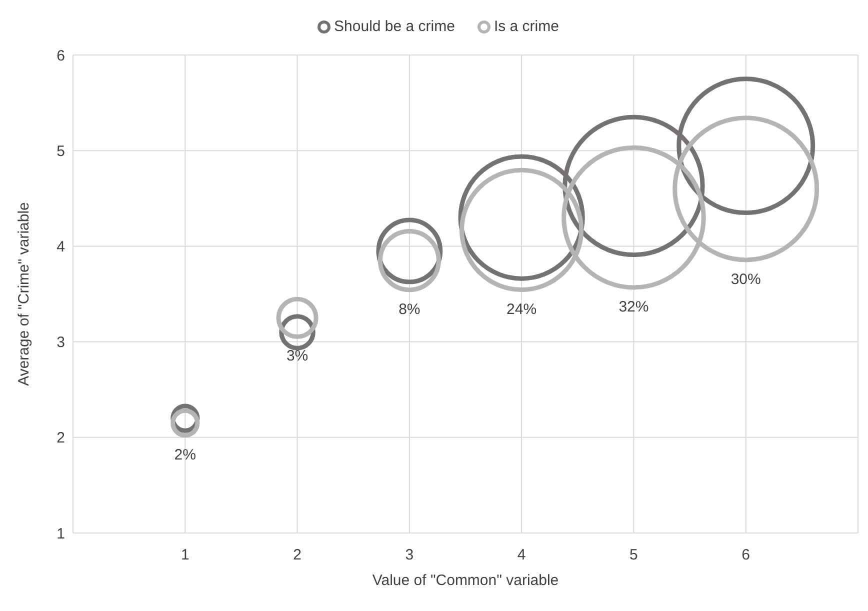  I want to click on x-tick-label: 3, so click(409, 555).